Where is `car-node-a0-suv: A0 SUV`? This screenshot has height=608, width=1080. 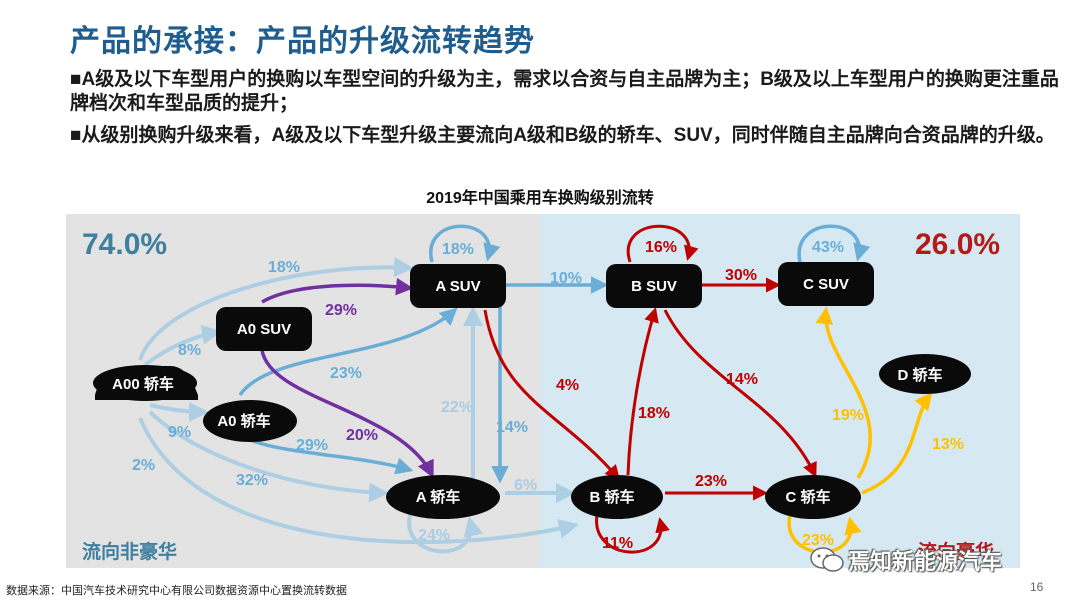 car-node-a0-suv: A0 SUV is located at coordinates (264, 329).